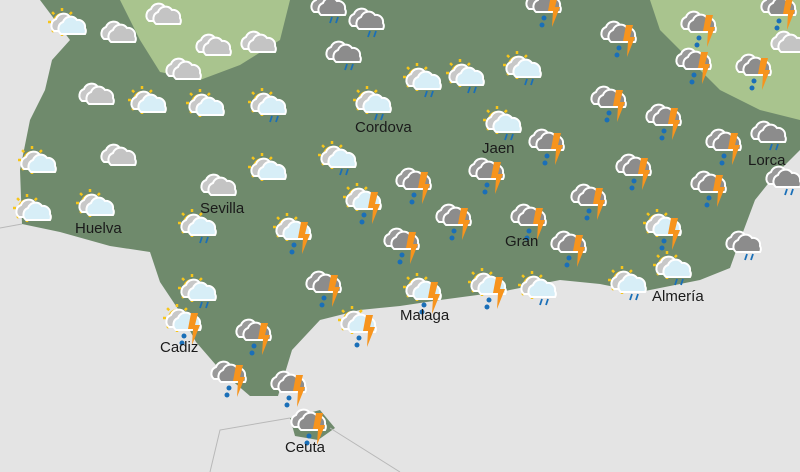 The height and width of the screenshot is (472, 800). What do you see at coordinates (767, 160) in the screenshot?
I see `city-label: Lorca` at bounding box center [767, 160].